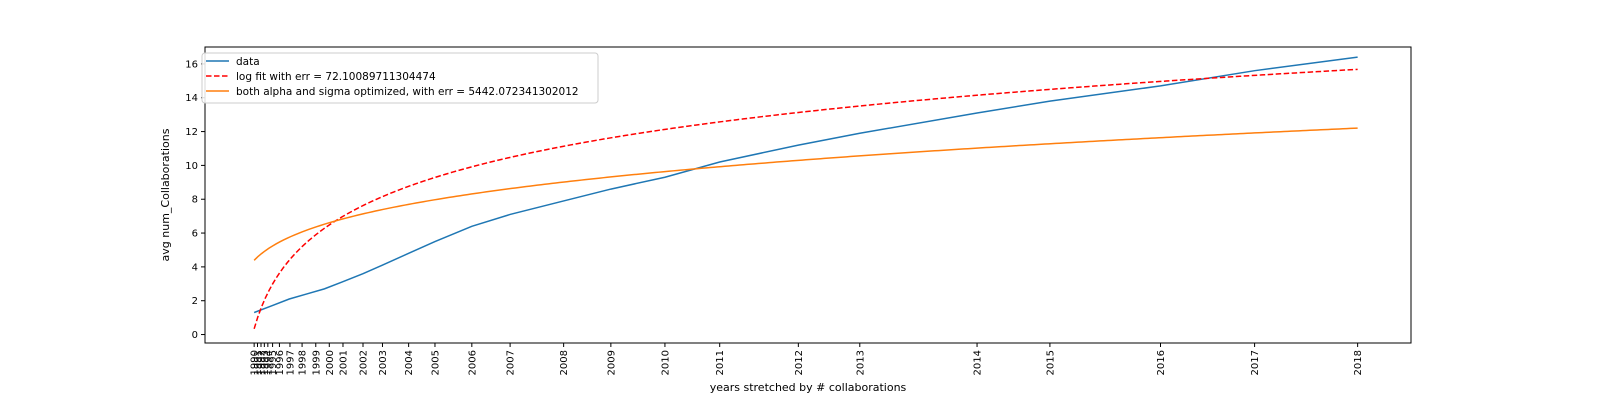 This screenshot has width=1600, height=400. Describe the element at coordinates (860, 362) in the screenshot. I see `x-tick-label: 2013` at that location.